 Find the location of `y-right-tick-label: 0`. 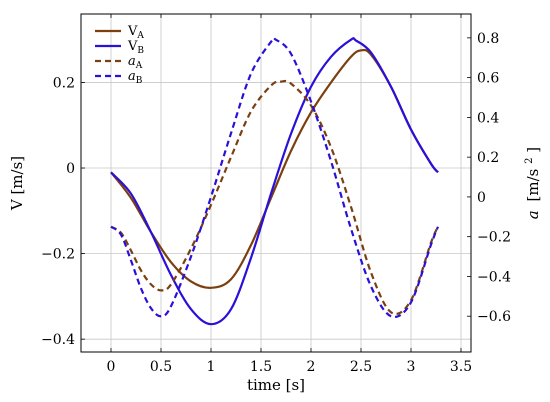

y-right-tick-label: 0 is located at coordinates (481, 198).